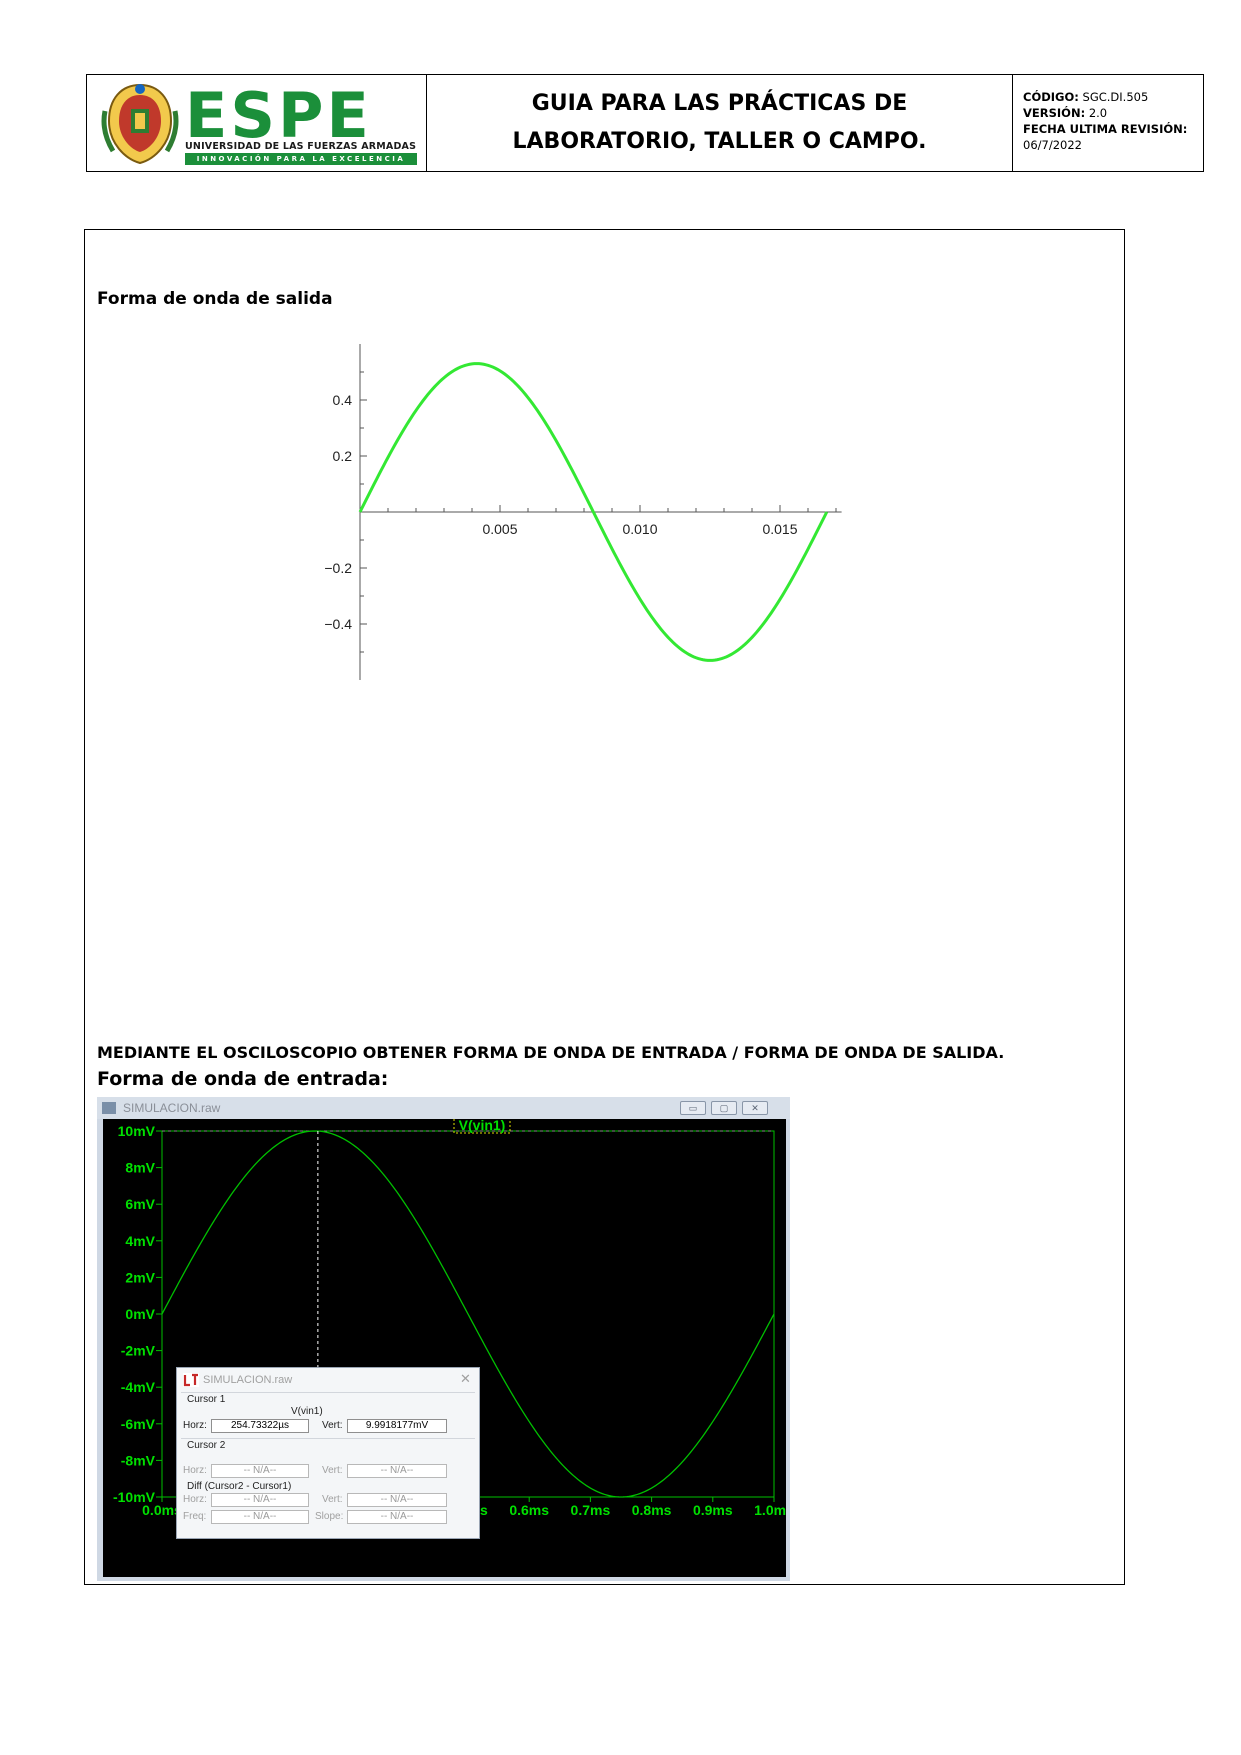  Describe the element at coordinates (1052, 145) in the screenshot. I see `fecha-value: 06/7/2022` at that location.